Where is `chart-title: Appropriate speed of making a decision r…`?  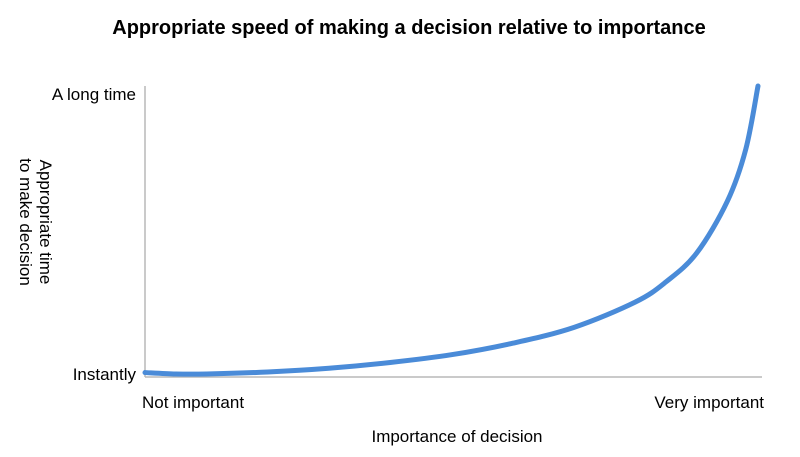 chart-title: Appropriate speed of making a decision r… is located at coordinates (408, 28).